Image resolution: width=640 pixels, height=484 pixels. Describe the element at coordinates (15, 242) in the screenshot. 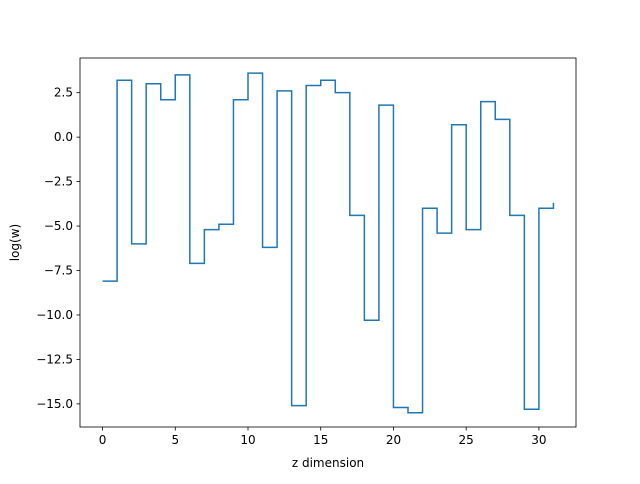

I see `y-axis-label: log(w)` at that location.